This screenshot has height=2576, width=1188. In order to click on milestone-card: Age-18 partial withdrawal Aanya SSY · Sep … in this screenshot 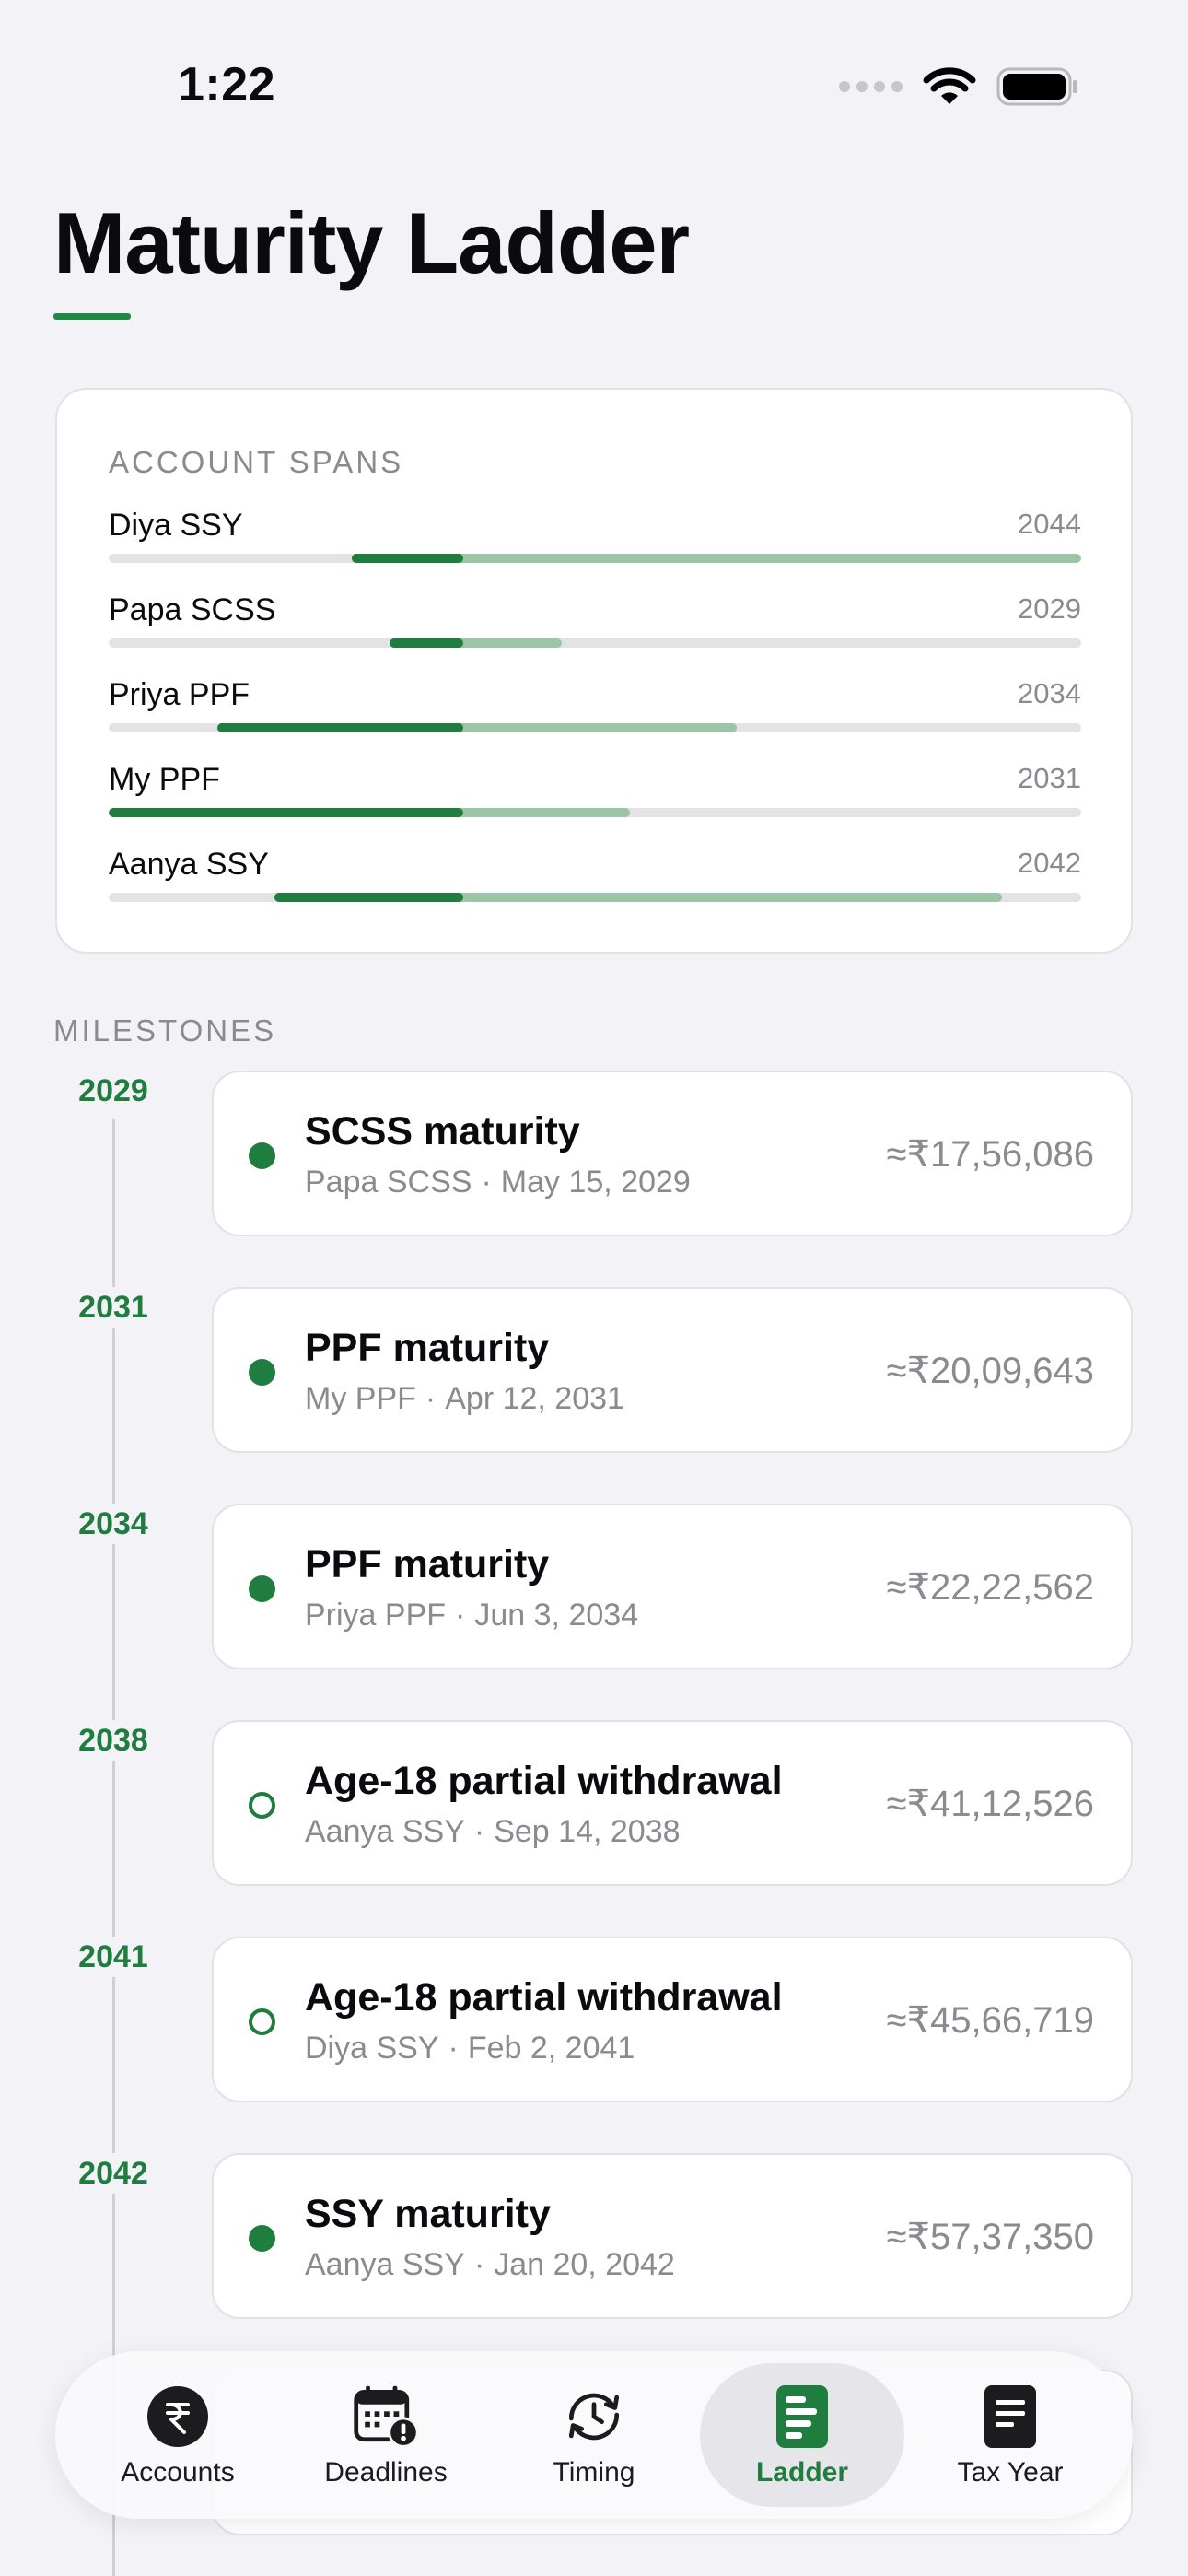, I will do `click(672, 1803)`.